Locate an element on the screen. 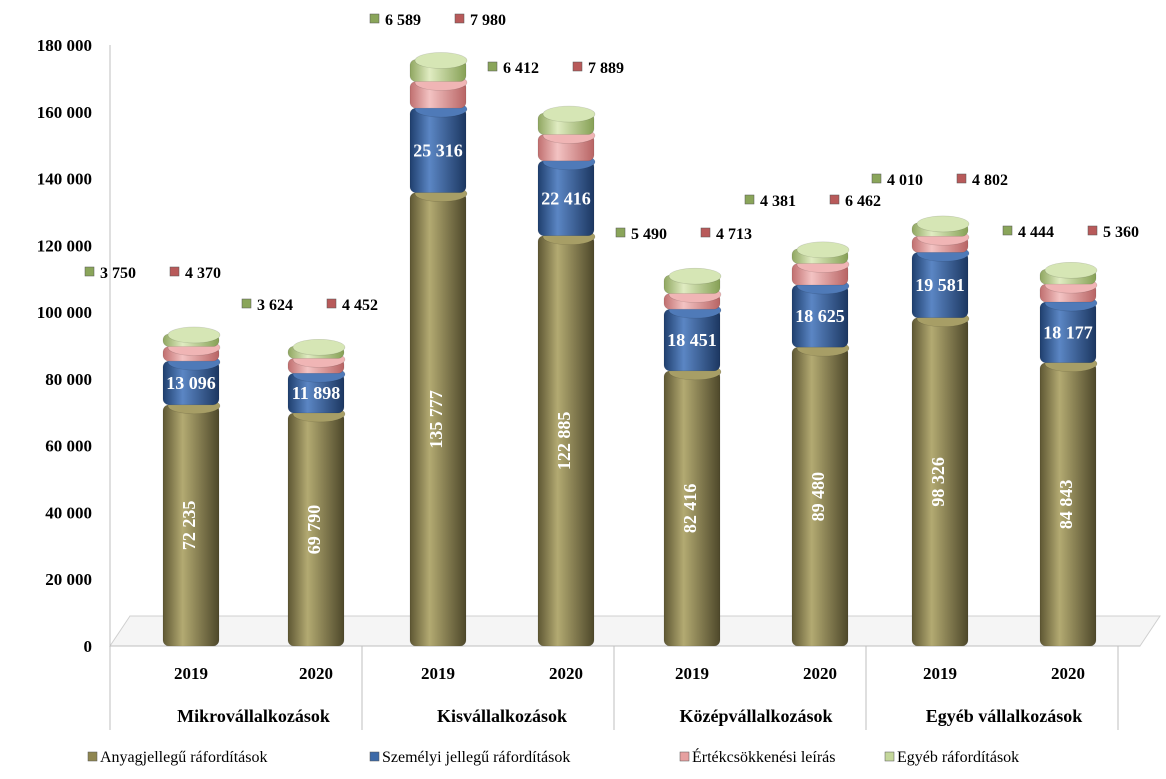  data-label: 3 750 is located at coordinates (118, 273).